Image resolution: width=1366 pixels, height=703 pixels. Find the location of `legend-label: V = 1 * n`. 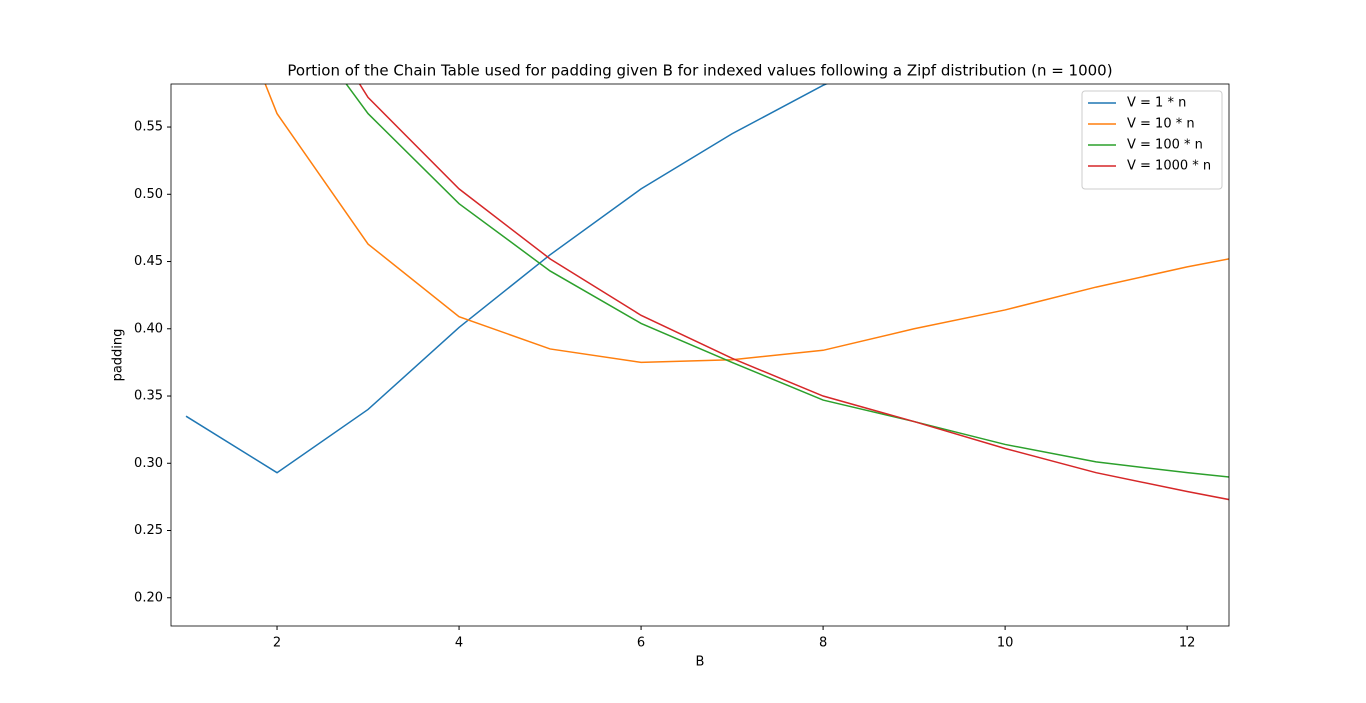

legend-label: V = 1 * n is located at coordinates (1156, 103).